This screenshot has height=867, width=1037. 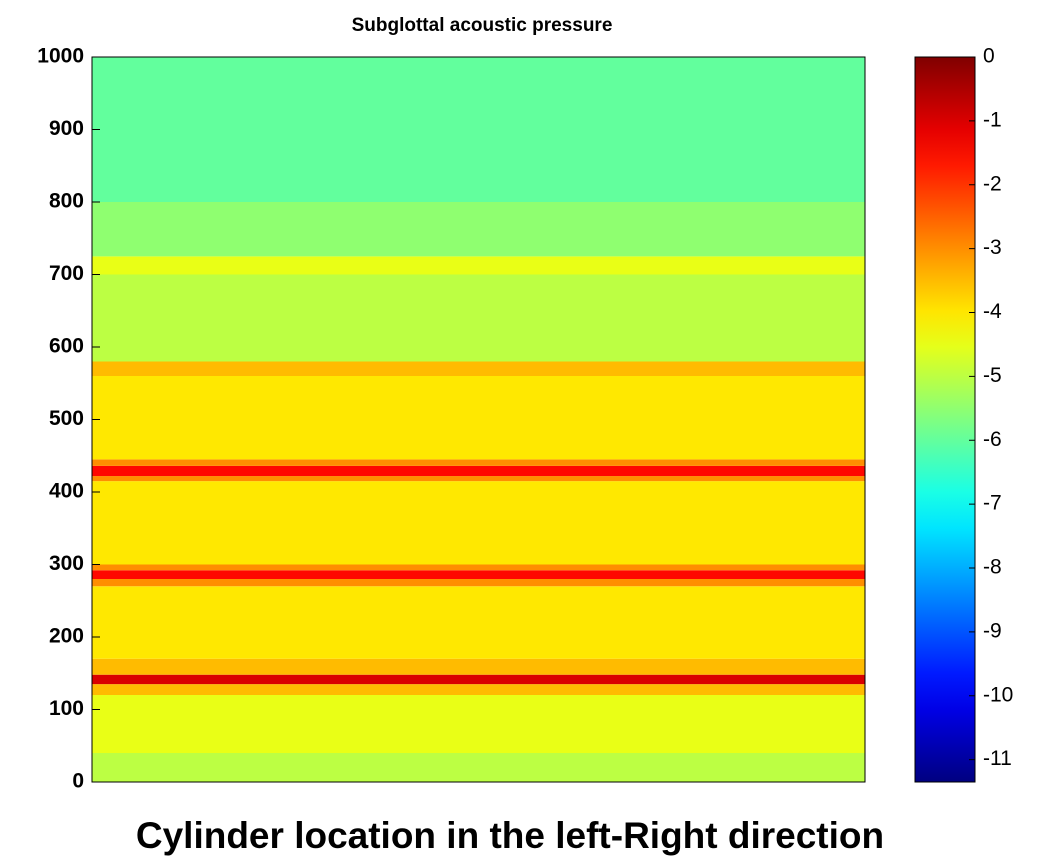 What do you see at coordinates (989, 56) in the screenshot?
I see `colorbar-tick-label: 0` at bounding box center [989, 56].